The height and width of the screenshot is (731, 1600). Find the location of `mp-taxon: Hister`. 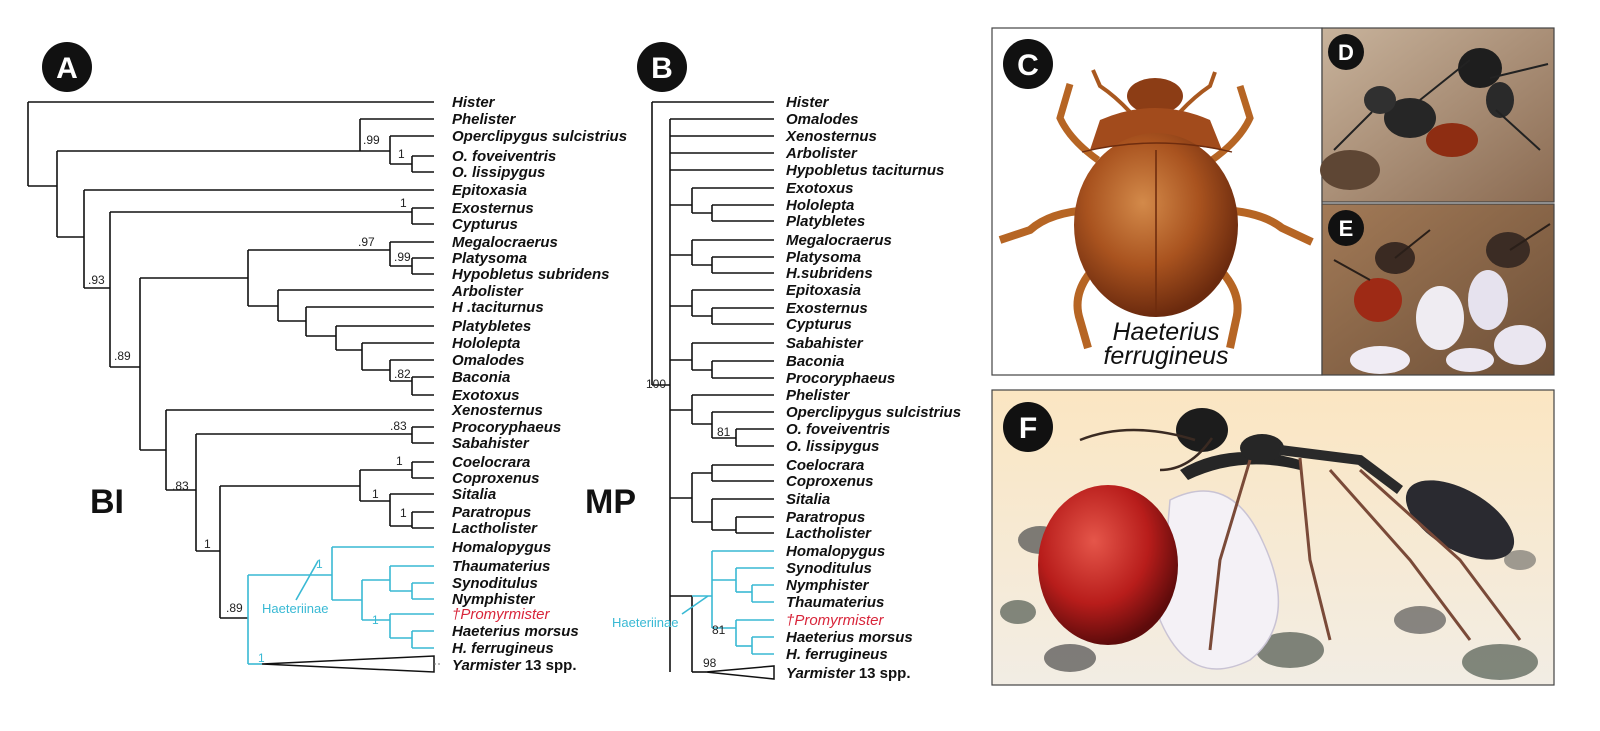

mp-taxon: Hister is located at coordinates (808, 102).